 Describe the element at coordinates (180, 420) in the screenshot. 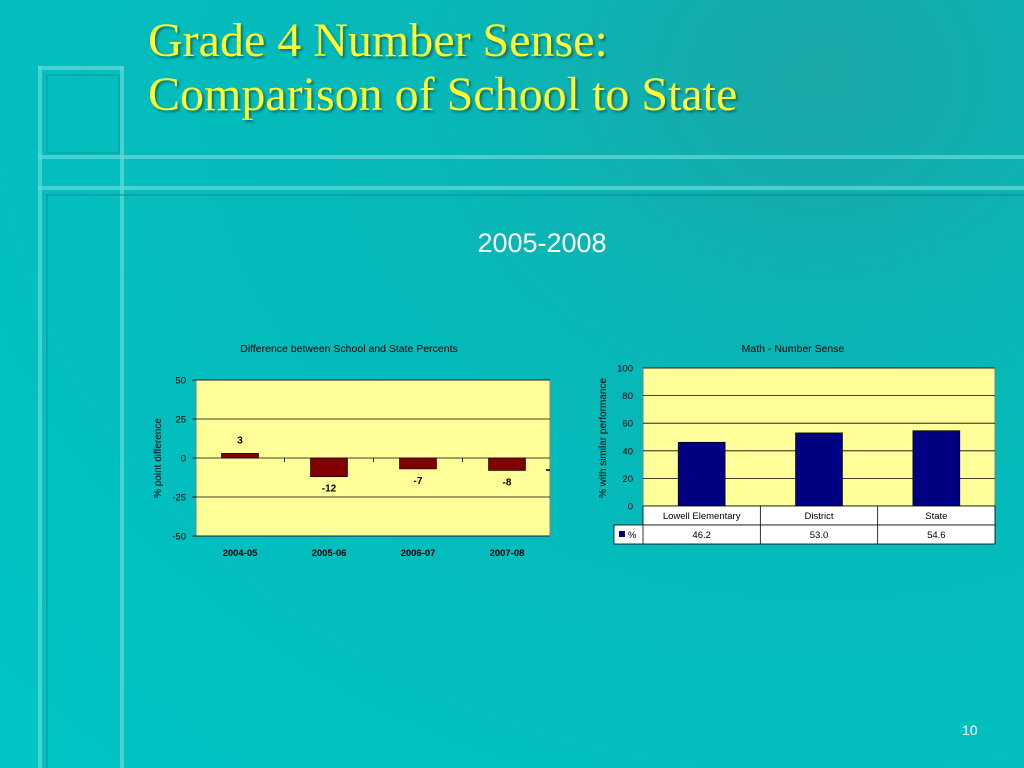

I see `y-tick-label: 25` at that location.